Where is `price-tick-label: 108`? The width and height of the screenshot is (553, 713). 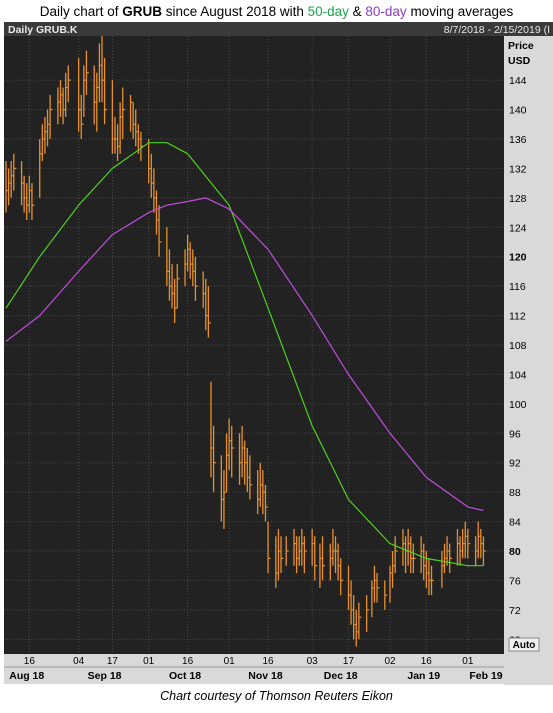 price-tick-label: 108 is located at coordinates (518, 346).